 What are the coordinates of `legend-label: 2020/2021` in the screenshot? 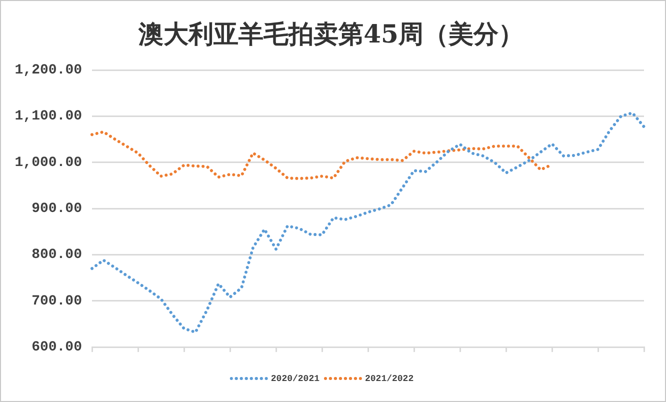 It's located at (295, 379).